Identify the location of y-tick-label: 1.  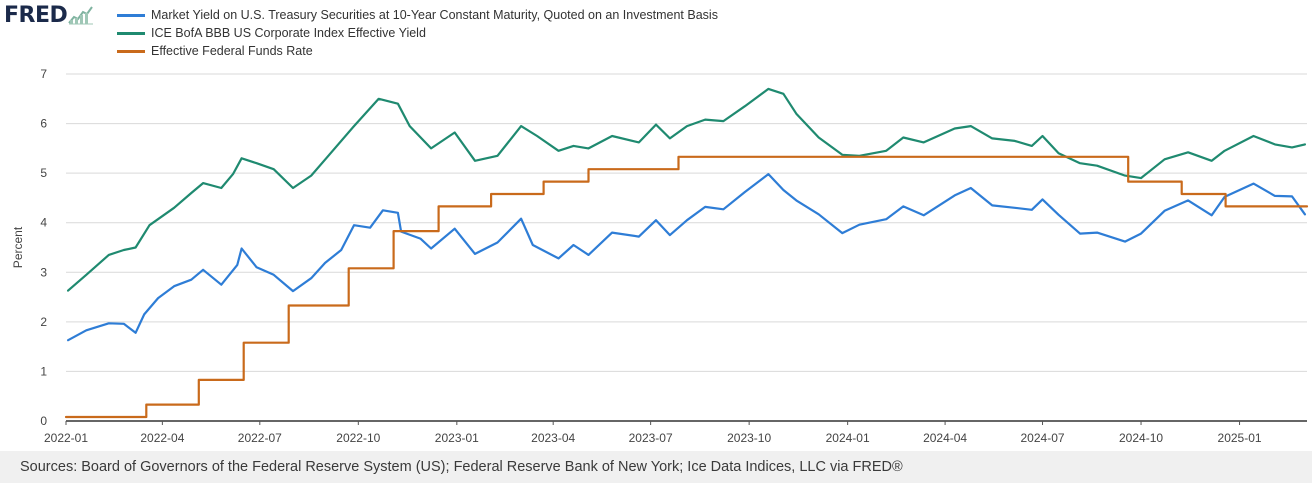
(43, 371).